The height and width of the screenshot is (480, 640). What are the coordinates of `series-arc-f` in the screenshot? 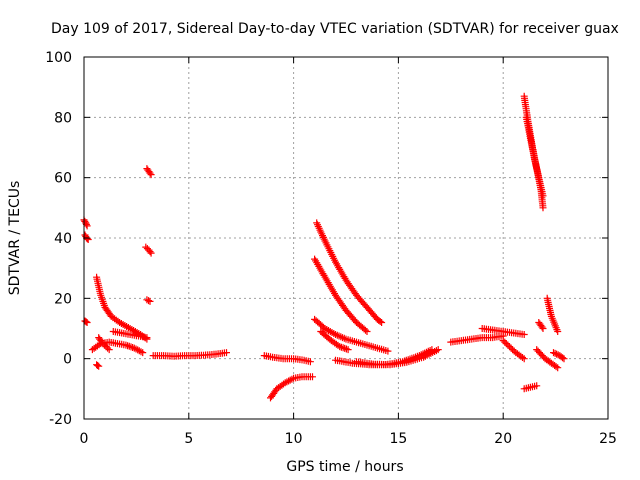 It's located at (98, 365).